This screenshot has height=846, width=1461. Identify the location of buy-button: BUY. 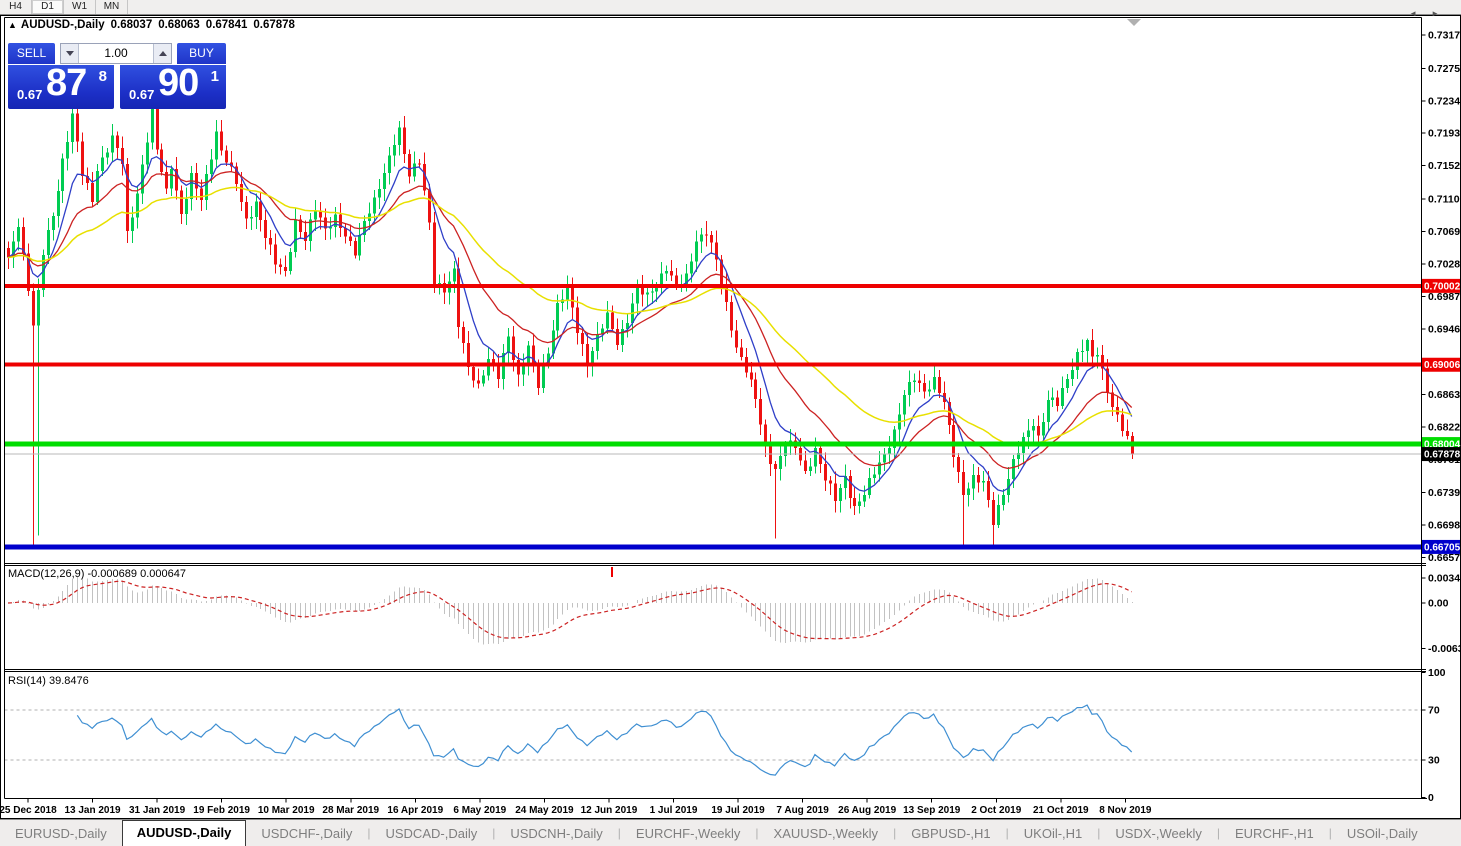
(201, 53).